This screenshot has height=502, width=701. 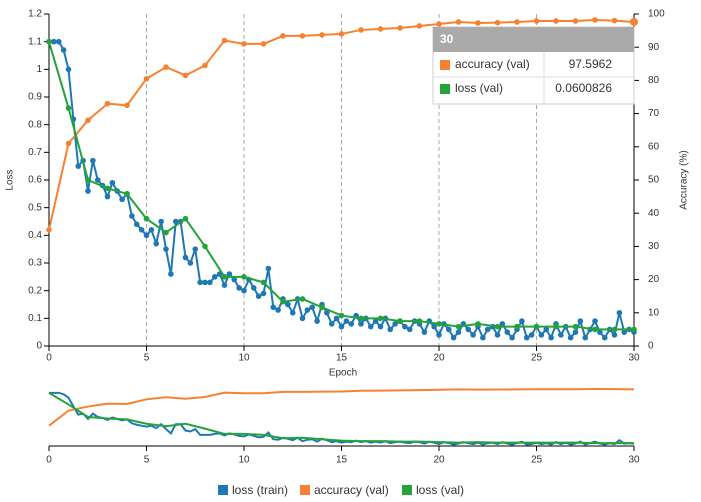 What do you see at coordinates (583, 88) in the screenshot?
I see `tooltip-value: 0.0600826` at bounding box center [583, 88].